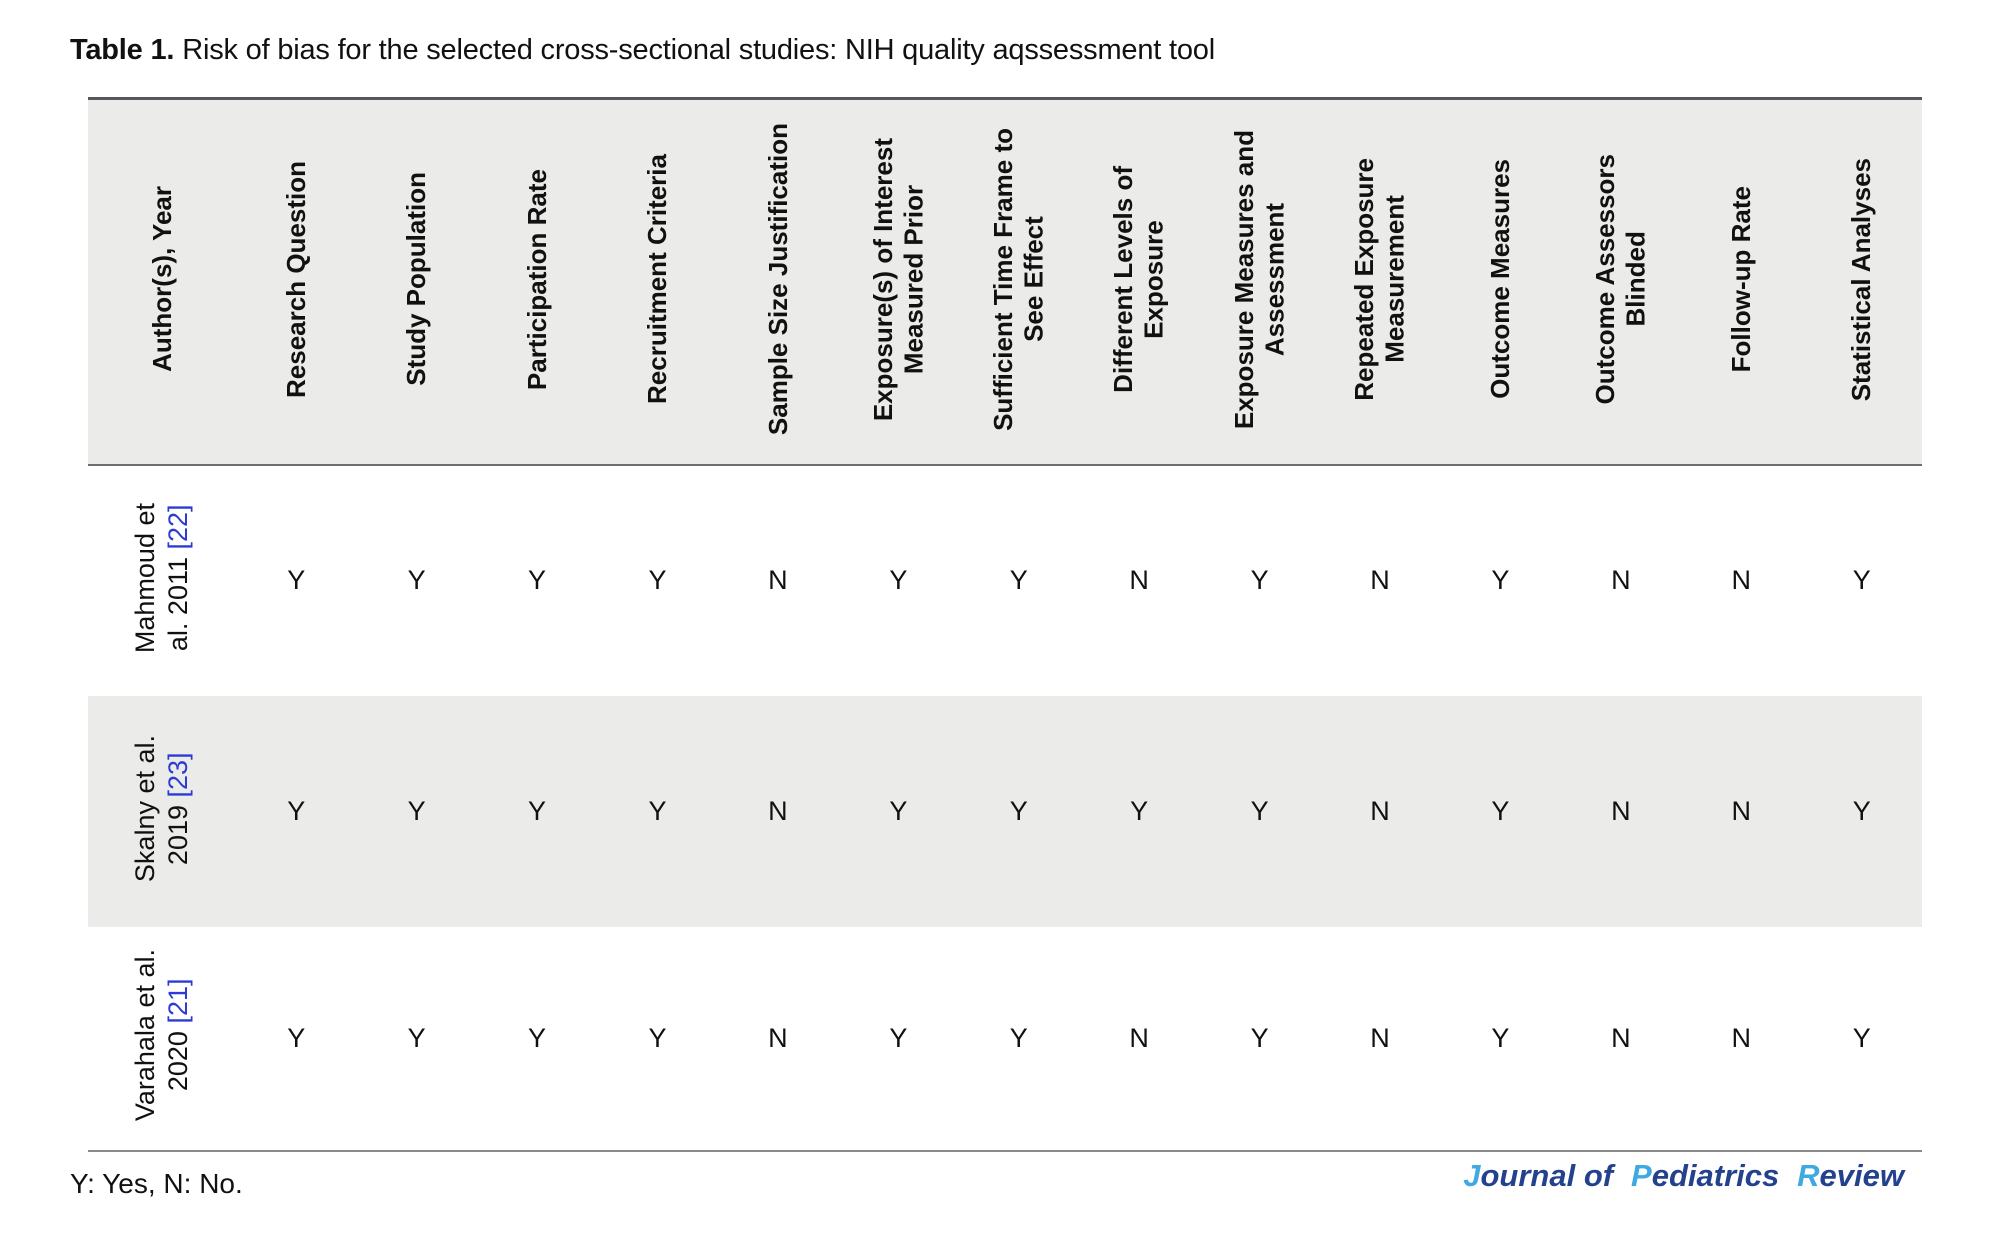  I want to click on row-label-text: Varahala et al. 2020 [21], so click(162, 1035).